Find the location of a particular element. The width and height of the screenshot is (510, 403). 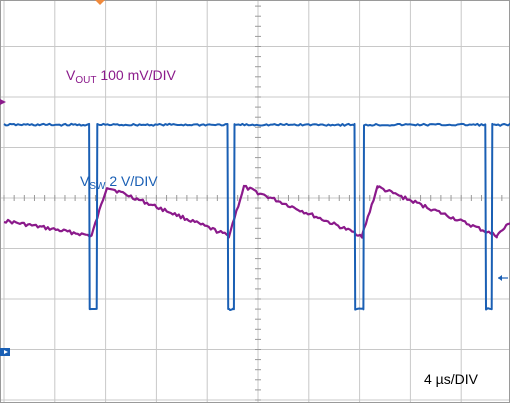

trigger-position-marker is located at coordinates (100, 2).